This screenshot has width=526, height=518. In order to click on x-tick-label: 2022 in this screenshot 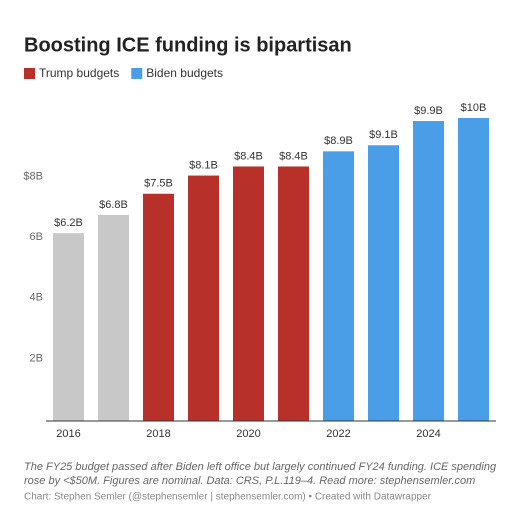, I will do `click(338, 434)`.